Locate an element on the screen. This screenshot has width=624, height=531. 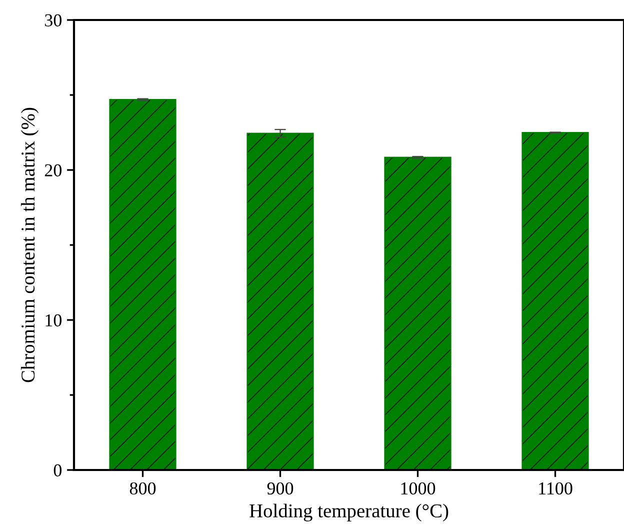
x-tick-label: 1000 is located at coordinates (418, 488).